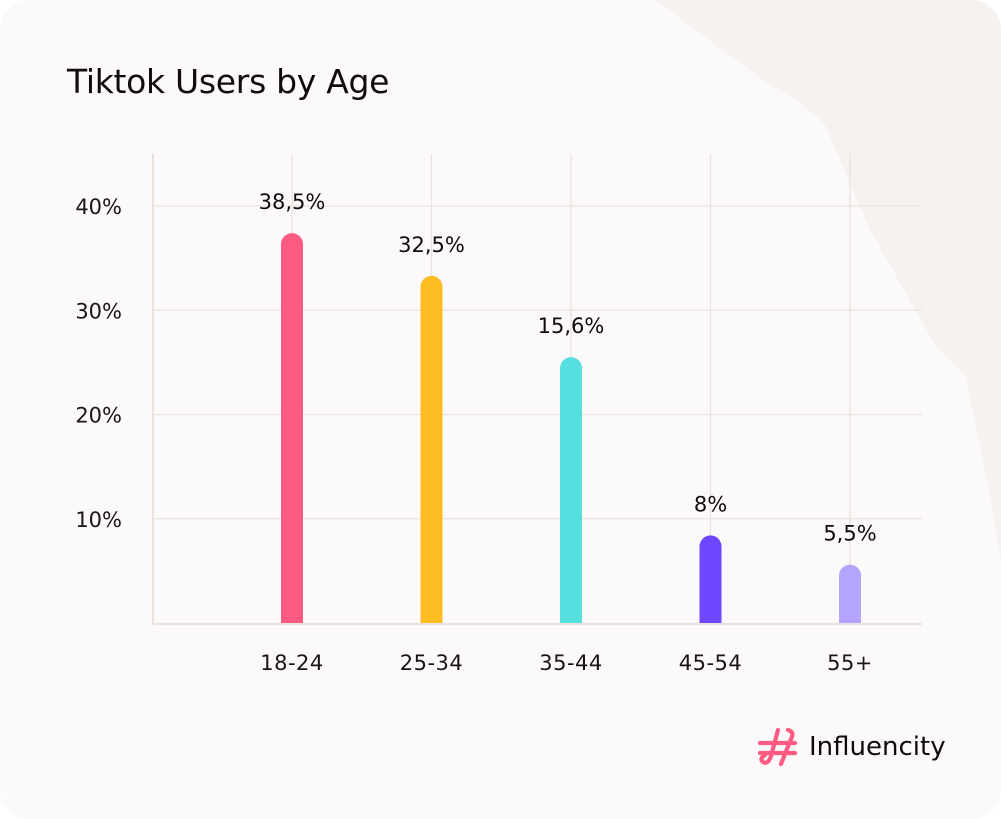 The height and width of the screenshot is (819, 1001). What do you see at coordinates (228, 81) in the screenshot?
I see `chart-title: Tiktok Users by Age` at bounding box center [228, 81].